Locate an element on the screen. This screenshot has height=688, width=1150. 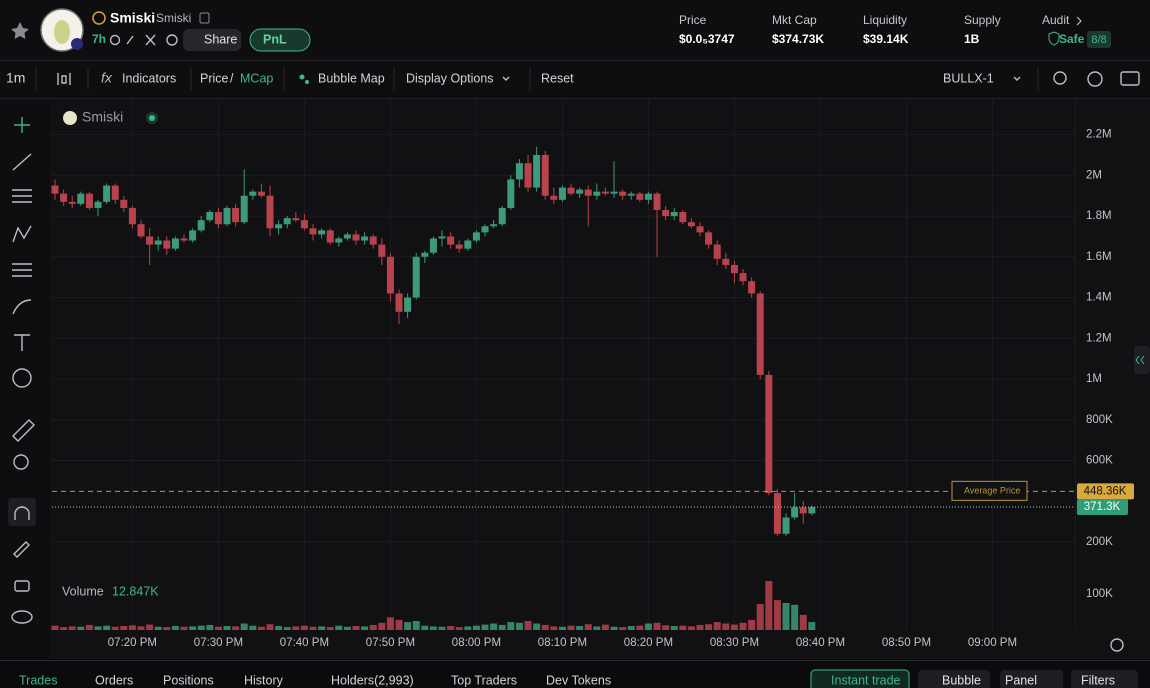
collapse-icon is located at coordinates (1140, 360).